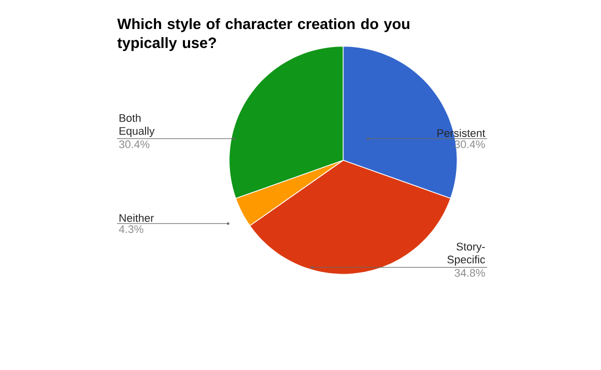  I want to click on chart-title: Which style of character creation do you typically use?, so click(263, 35).